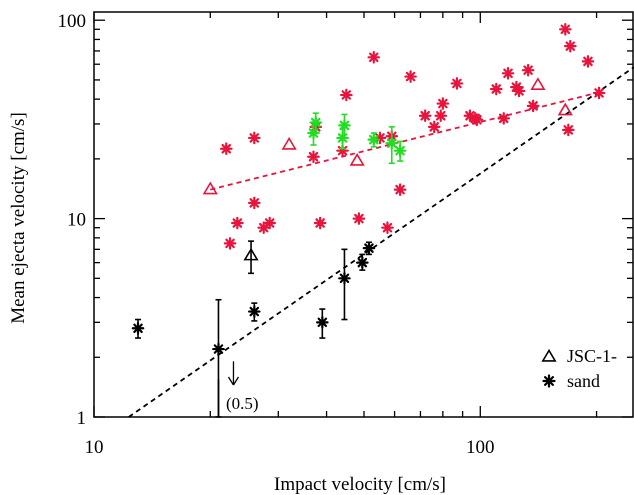 The image size is (634, 495). I want to click on y-tick-label: 10, so click(76, 220).